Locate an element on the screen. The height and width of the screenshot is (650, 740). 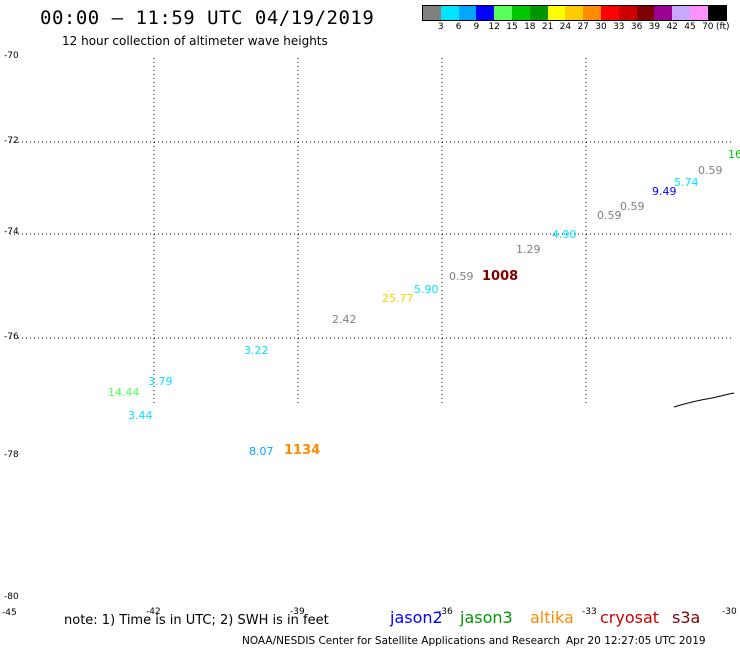
satellite-legend-entry: s3a is located at coordinates (686, 617).